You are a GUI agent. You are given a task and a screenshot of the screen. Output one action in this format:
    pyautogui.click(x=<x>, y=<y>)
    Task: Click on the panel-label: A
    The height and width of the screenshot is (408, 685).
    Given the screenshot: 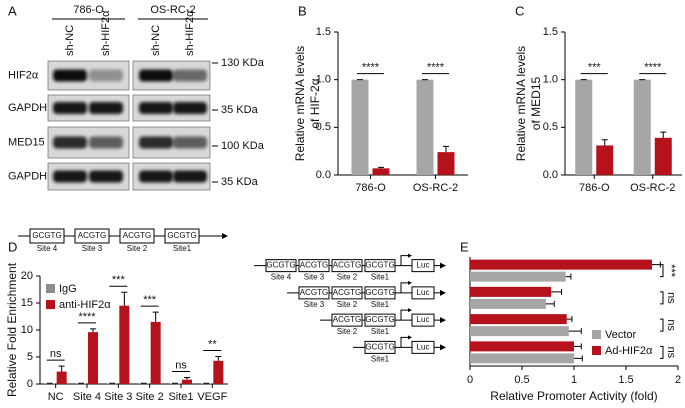 What is the action you would take?
    pyautogui.click(x=12, y=10)
    